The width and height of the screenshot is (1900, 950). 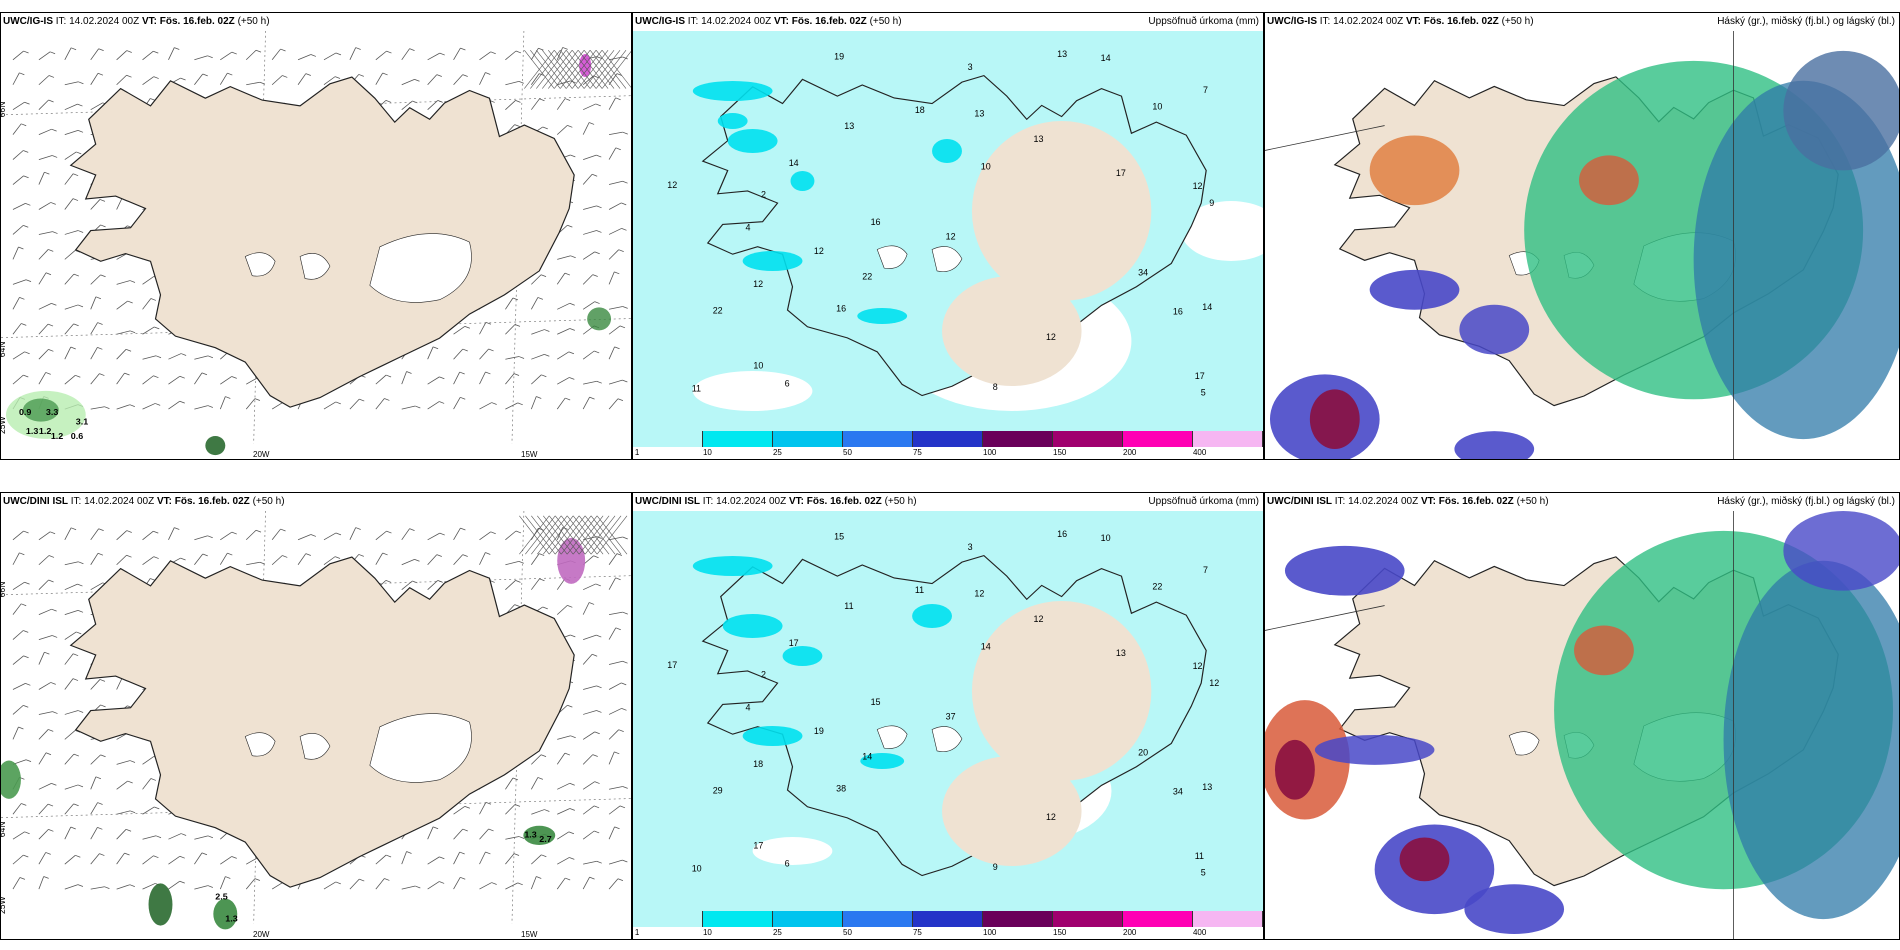 What do you see at coordinates (45, 431) in the screenshot?
I see `value-label: 1.2` at bounding box center [45, 431].